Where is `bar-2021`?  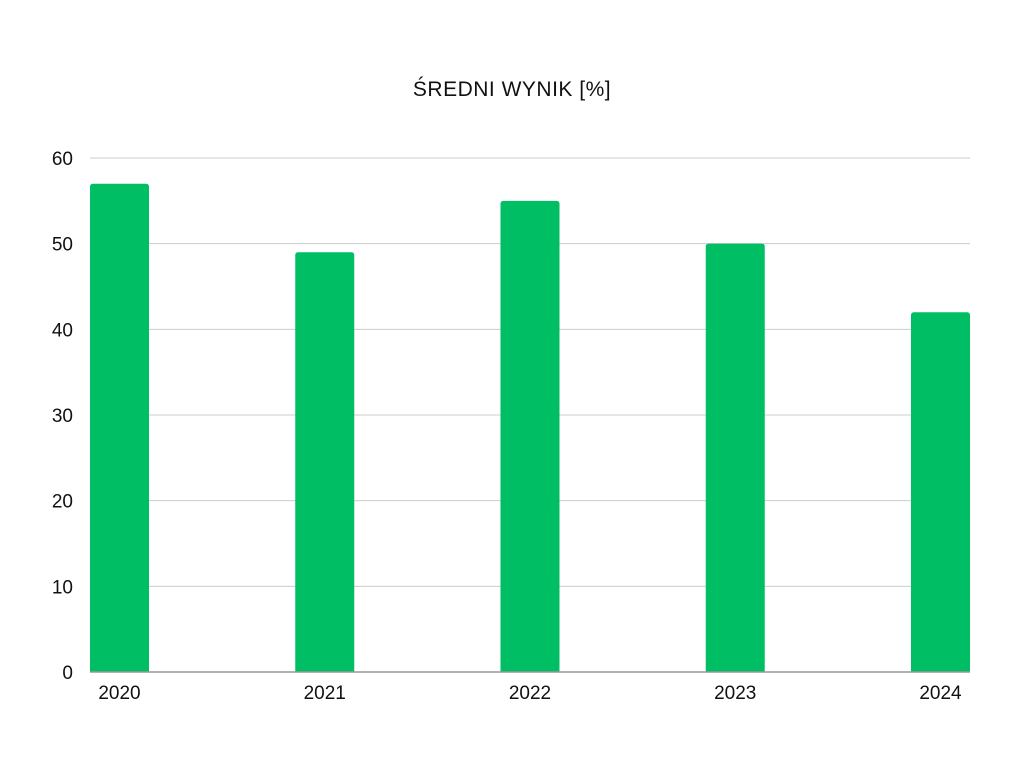
bar-2021 is located at coordinates (325, 462).